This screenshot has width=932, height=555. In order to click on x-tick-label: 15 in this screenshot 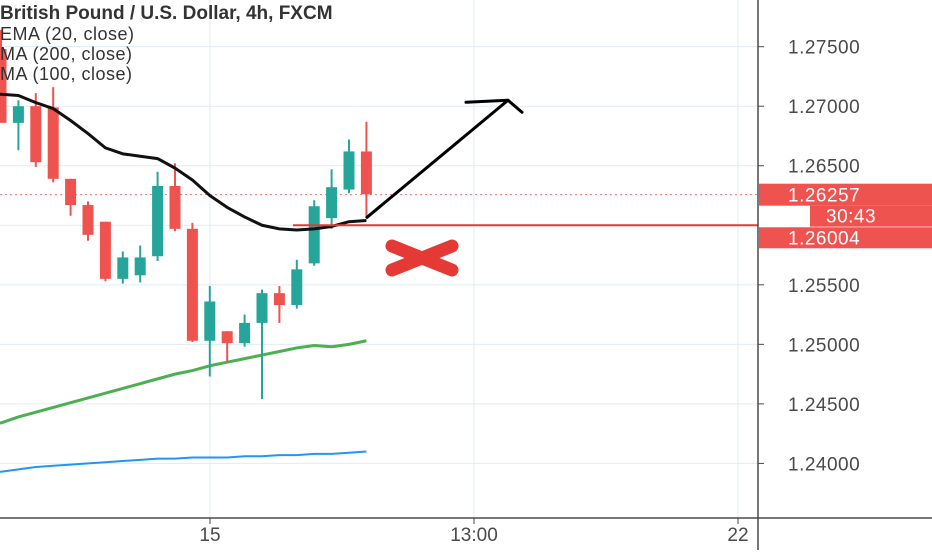, I will do `click(209, 535)`.